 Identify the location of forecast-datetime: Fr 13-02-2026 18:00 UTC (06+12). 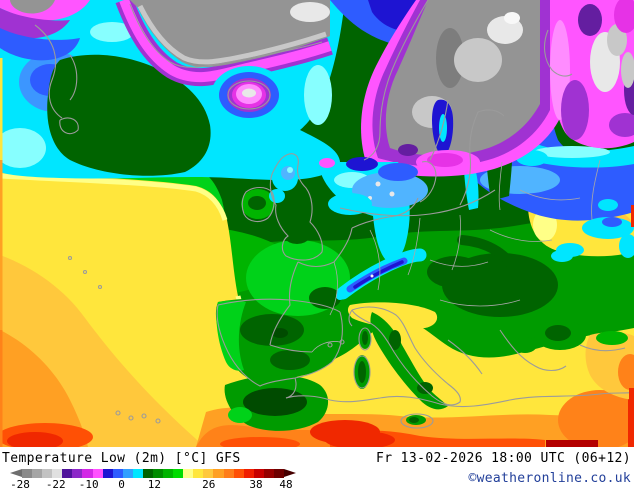
(503, 458).